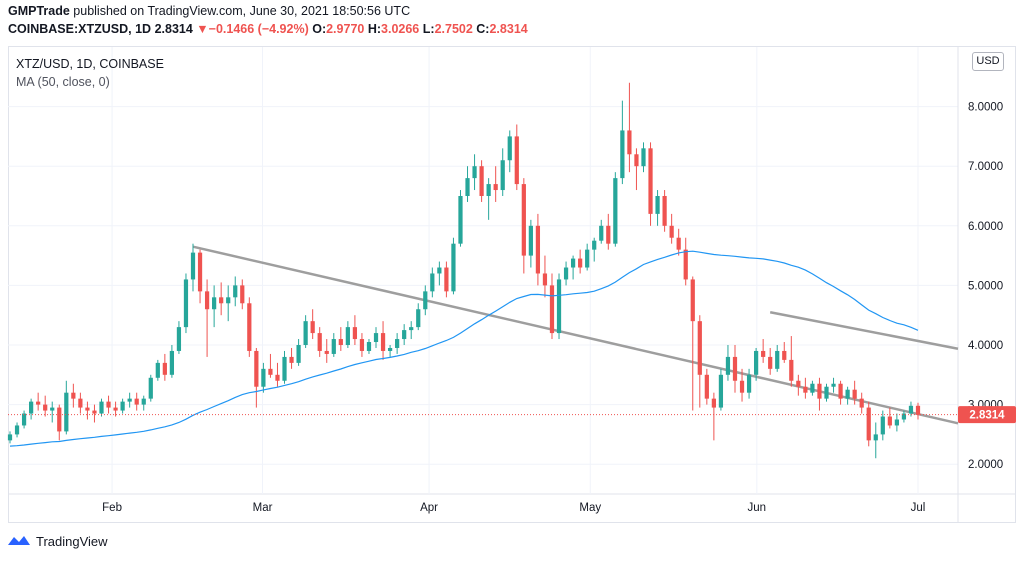  I want to click on trendline, so click(864, 330).